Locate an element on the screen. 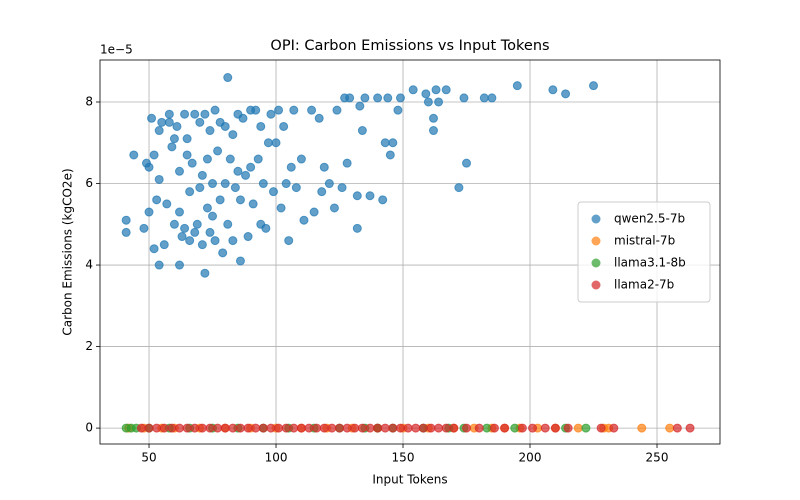 This screenshot has width=800, height=500. legend-label: mistral-7b is located at coordinates (644, 241).